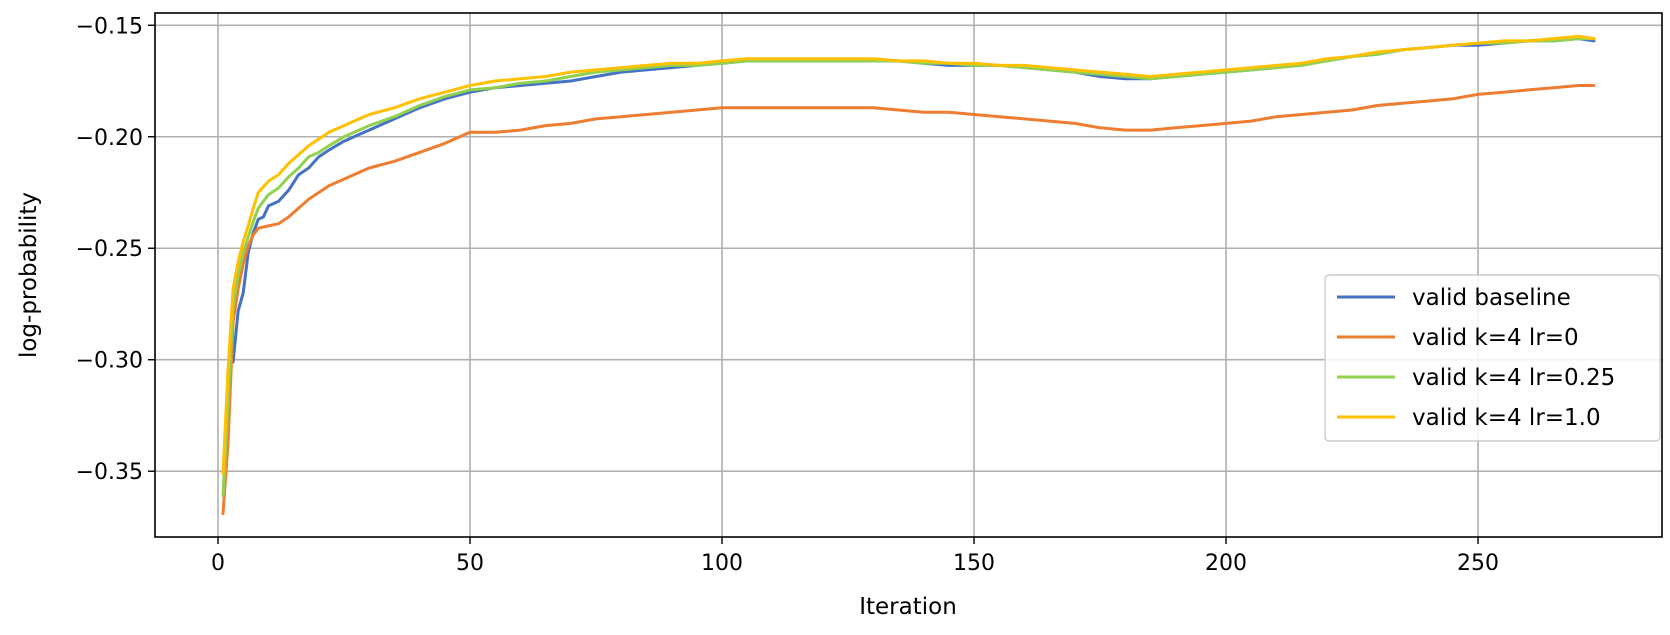  What do you see at coordinates (1226, 563) in the screenshot?
I see `x-tick-label: 200` at bounding box center [1226, 563].